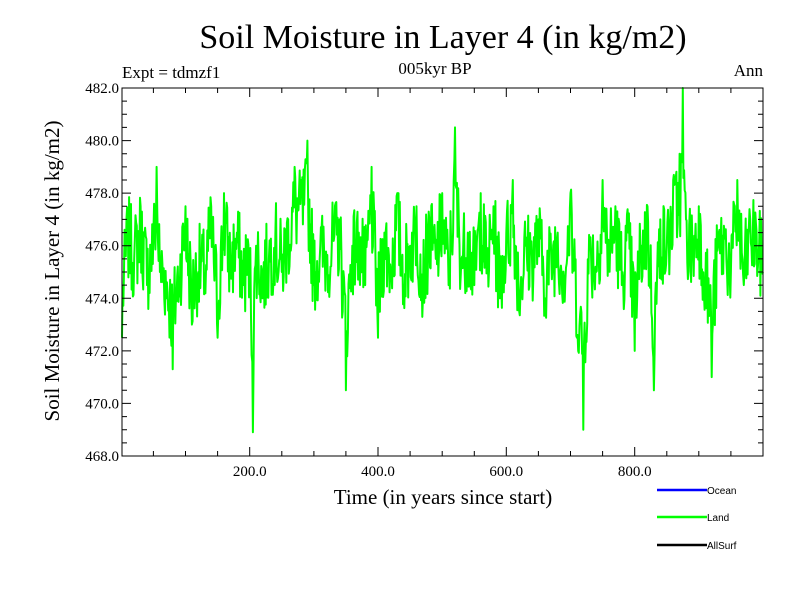 The width and height of the screenshot is (800, 600). What do you see at coordinates (250, 472) in the screenshot?
I see `x-tick-label: 200.0` at bounding box center [250, 472].